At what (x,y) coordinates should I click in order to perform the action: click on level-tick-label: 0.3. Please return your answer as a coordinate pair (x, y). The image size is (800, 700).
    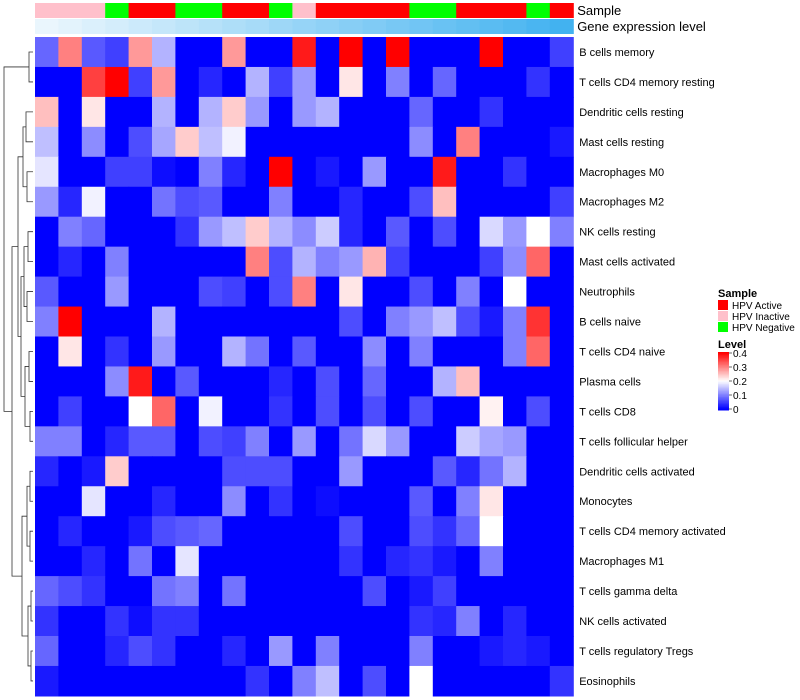
    Looking at the image, I should click on (740, 368).